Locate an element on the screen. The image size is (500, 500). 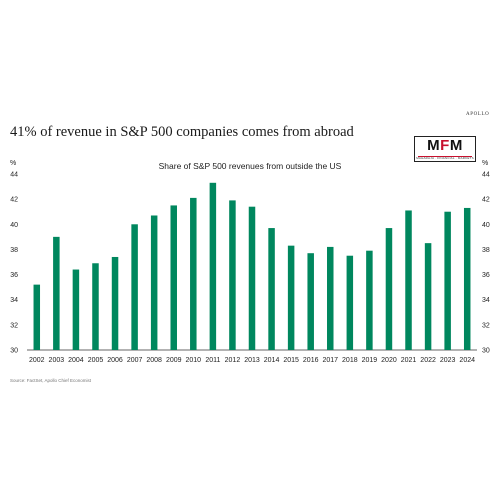
y-tick-label-right-42: 42 is located at coordinates (486, 200).